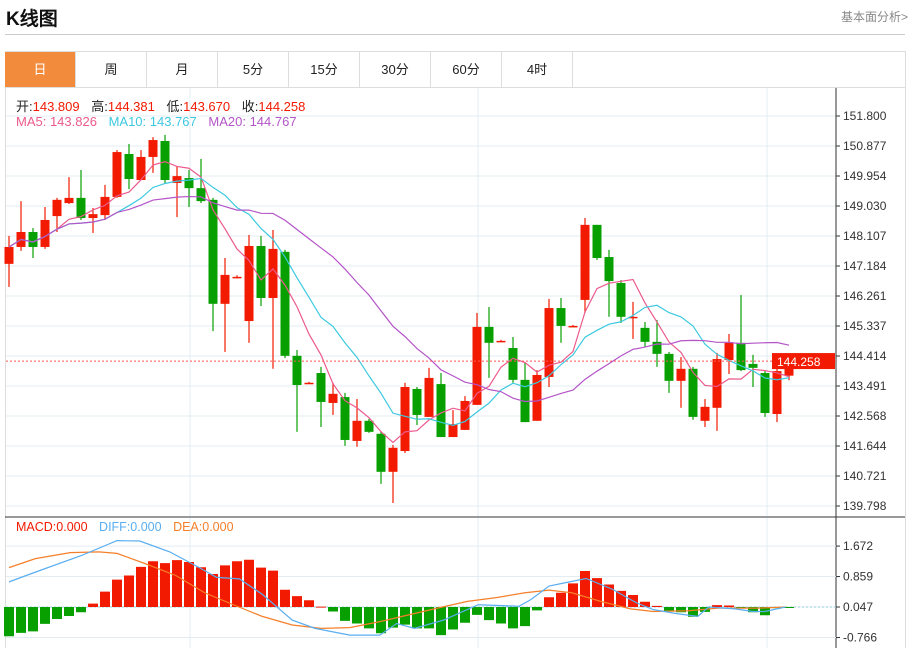 The width and height of the screenshot is (910, 648). Describe the element at coordinates (865, 206) in the screenshot. I see `price-tick-label: 149.030` at that location.